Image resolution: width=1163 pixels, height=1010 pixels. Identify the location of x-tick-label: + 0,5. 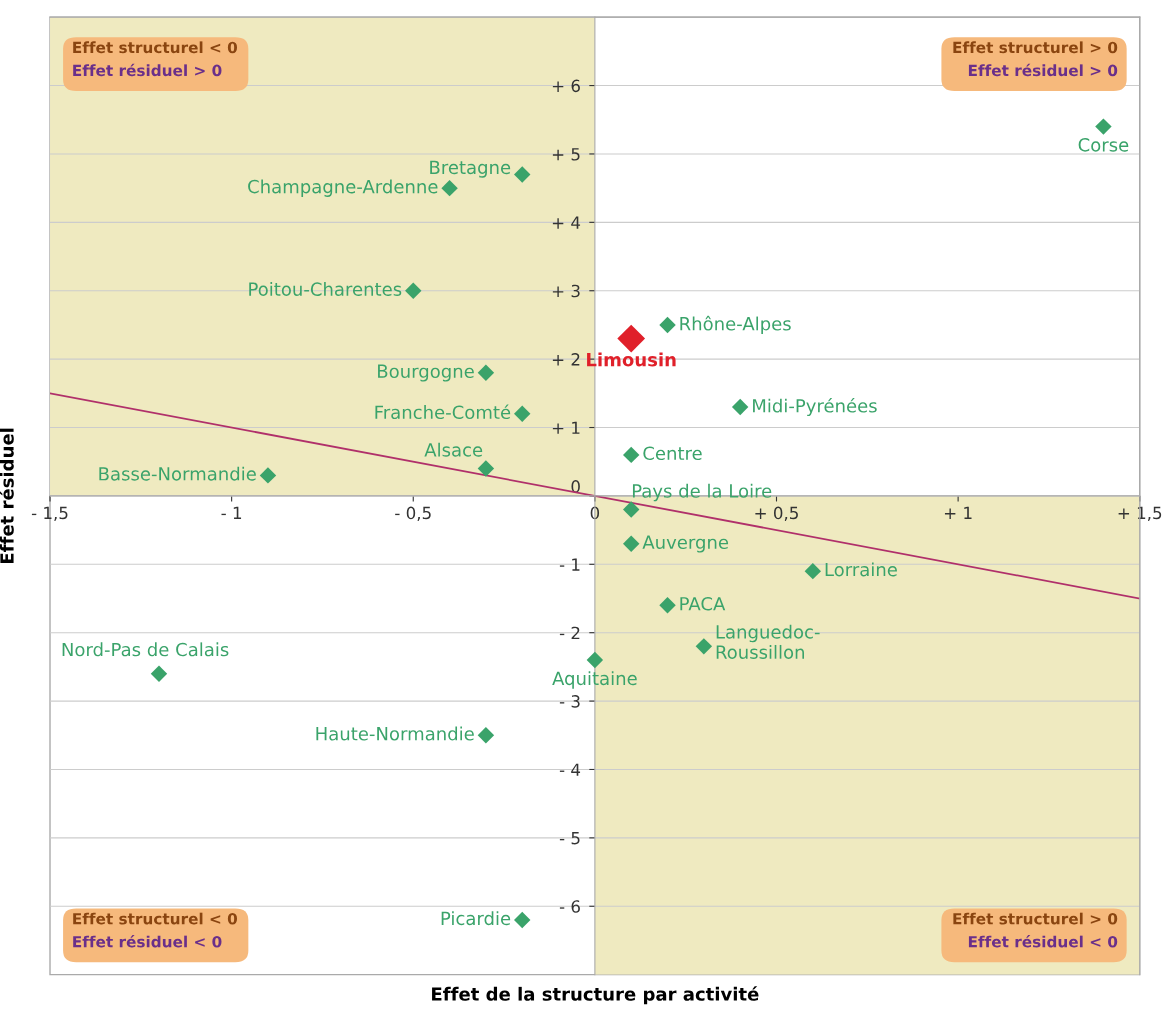
(776, 513).